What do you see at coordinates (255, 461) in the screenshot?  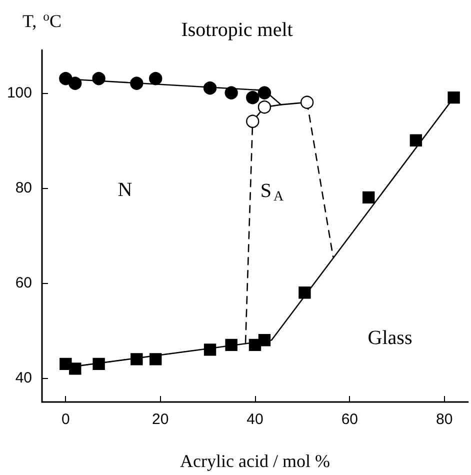 I see `x-axis-title: Acrylic acid / mol %` at bounding box center [255, 461].